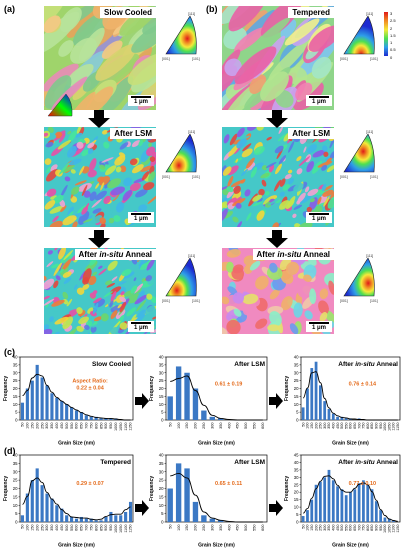 The image size is (405, 550). I want to click on legend-tick: 0.5, so click(393, 50).